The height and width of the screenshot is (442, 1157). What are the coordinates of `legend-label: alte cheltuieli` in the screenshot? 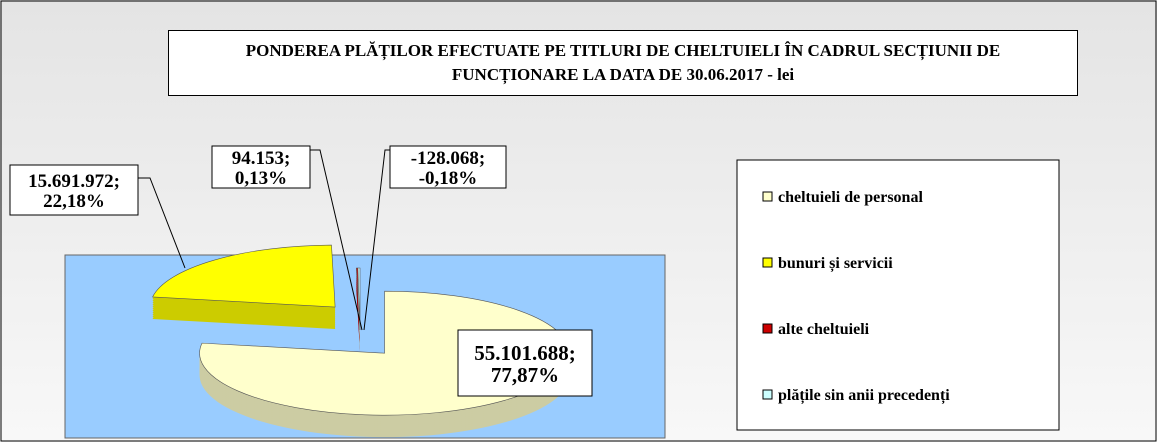 It's located at (824, 329).